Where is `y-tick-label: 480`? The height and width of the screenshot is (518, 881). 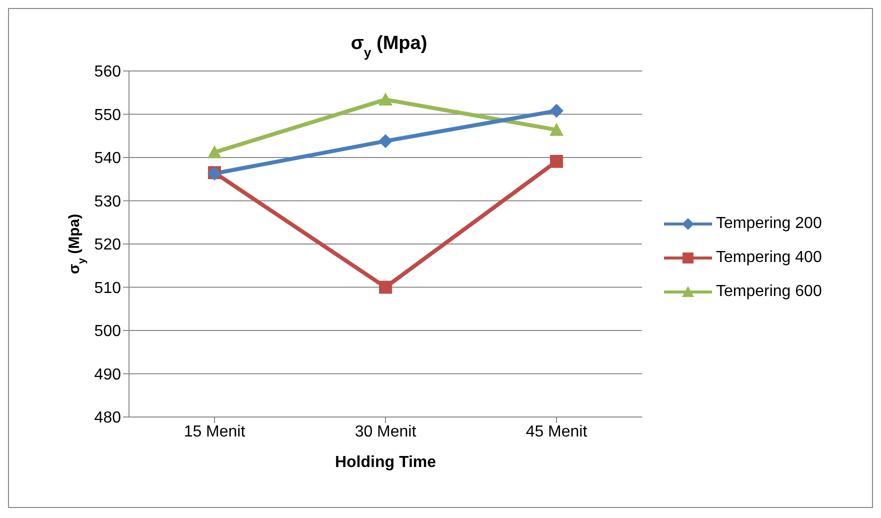 y-tick-label: 480 is located at coordinates (108, 418).